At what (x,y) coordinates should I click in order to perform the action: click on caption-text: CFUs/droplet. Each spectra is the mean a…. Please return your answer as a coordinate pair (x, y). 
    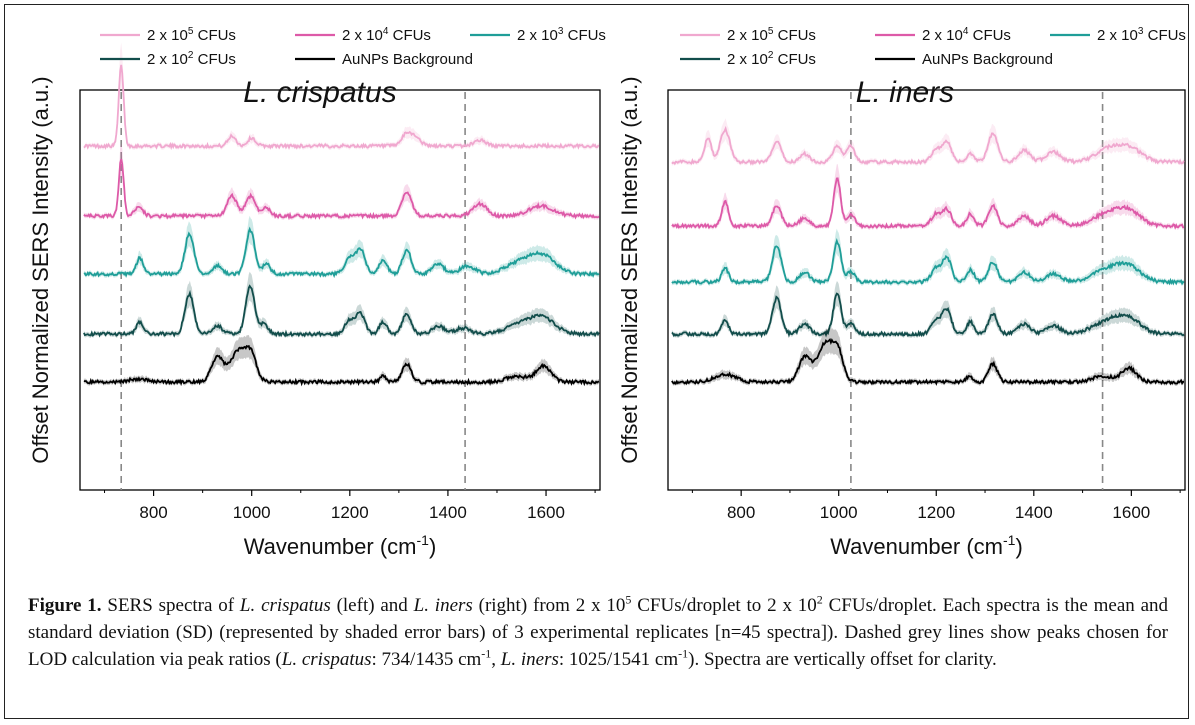
    Looking at the image, I should click on (598, 632).